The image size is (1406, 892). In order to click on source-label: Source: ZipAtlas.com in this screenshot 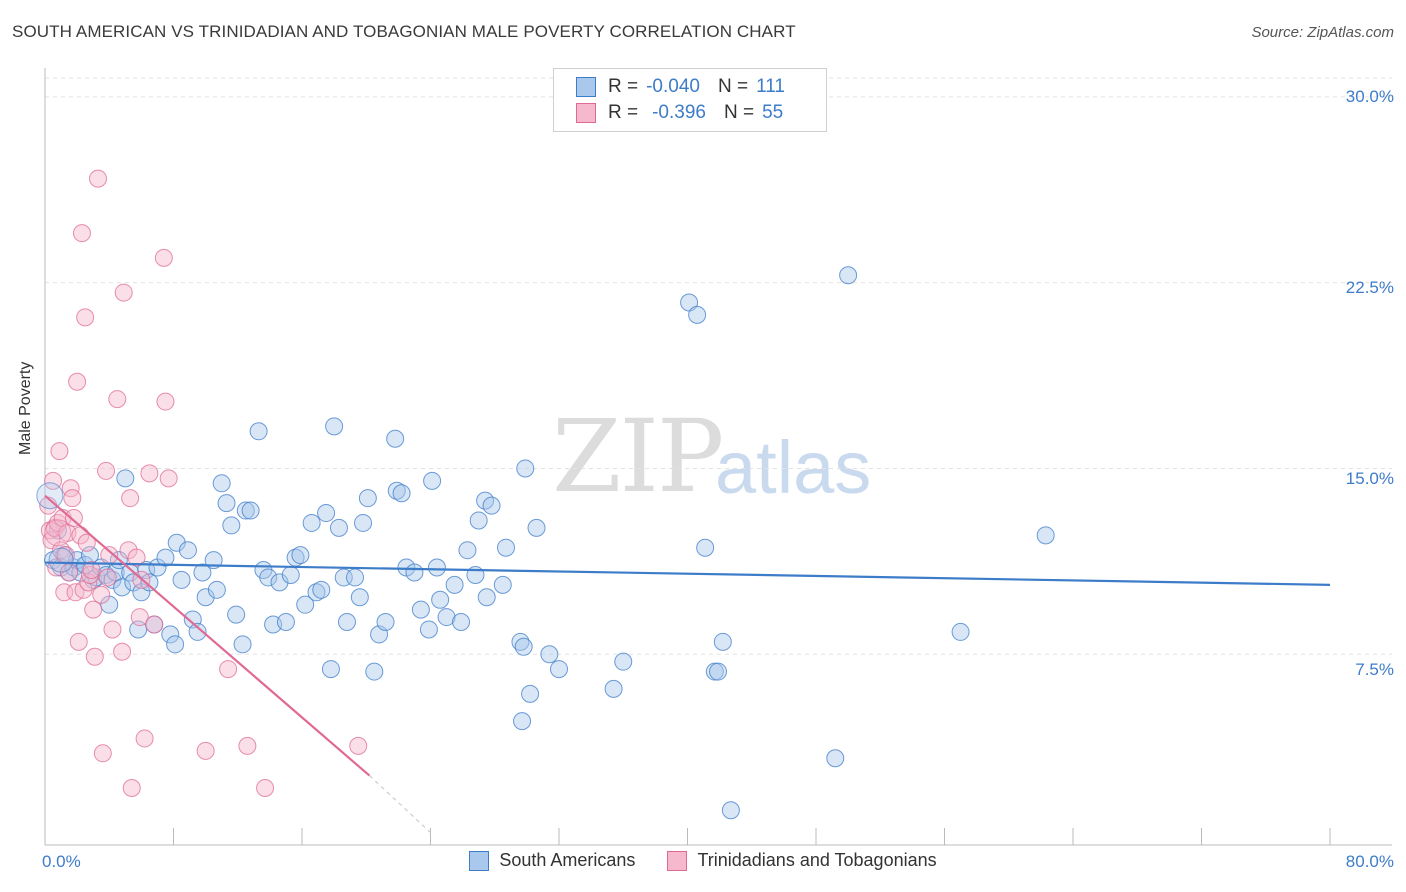, I will do `click(1322, 32)`.